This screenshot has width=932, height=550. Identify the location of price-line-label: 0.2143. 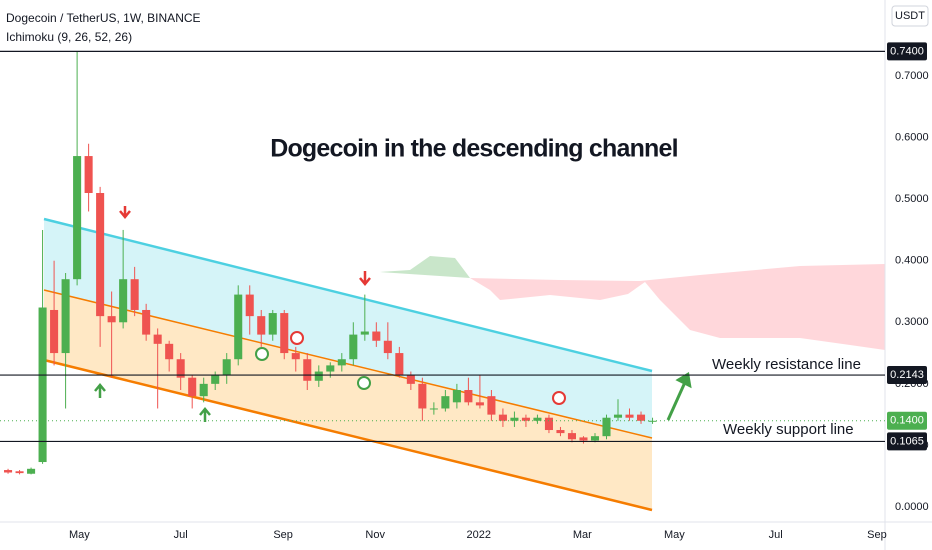
(907, 375).